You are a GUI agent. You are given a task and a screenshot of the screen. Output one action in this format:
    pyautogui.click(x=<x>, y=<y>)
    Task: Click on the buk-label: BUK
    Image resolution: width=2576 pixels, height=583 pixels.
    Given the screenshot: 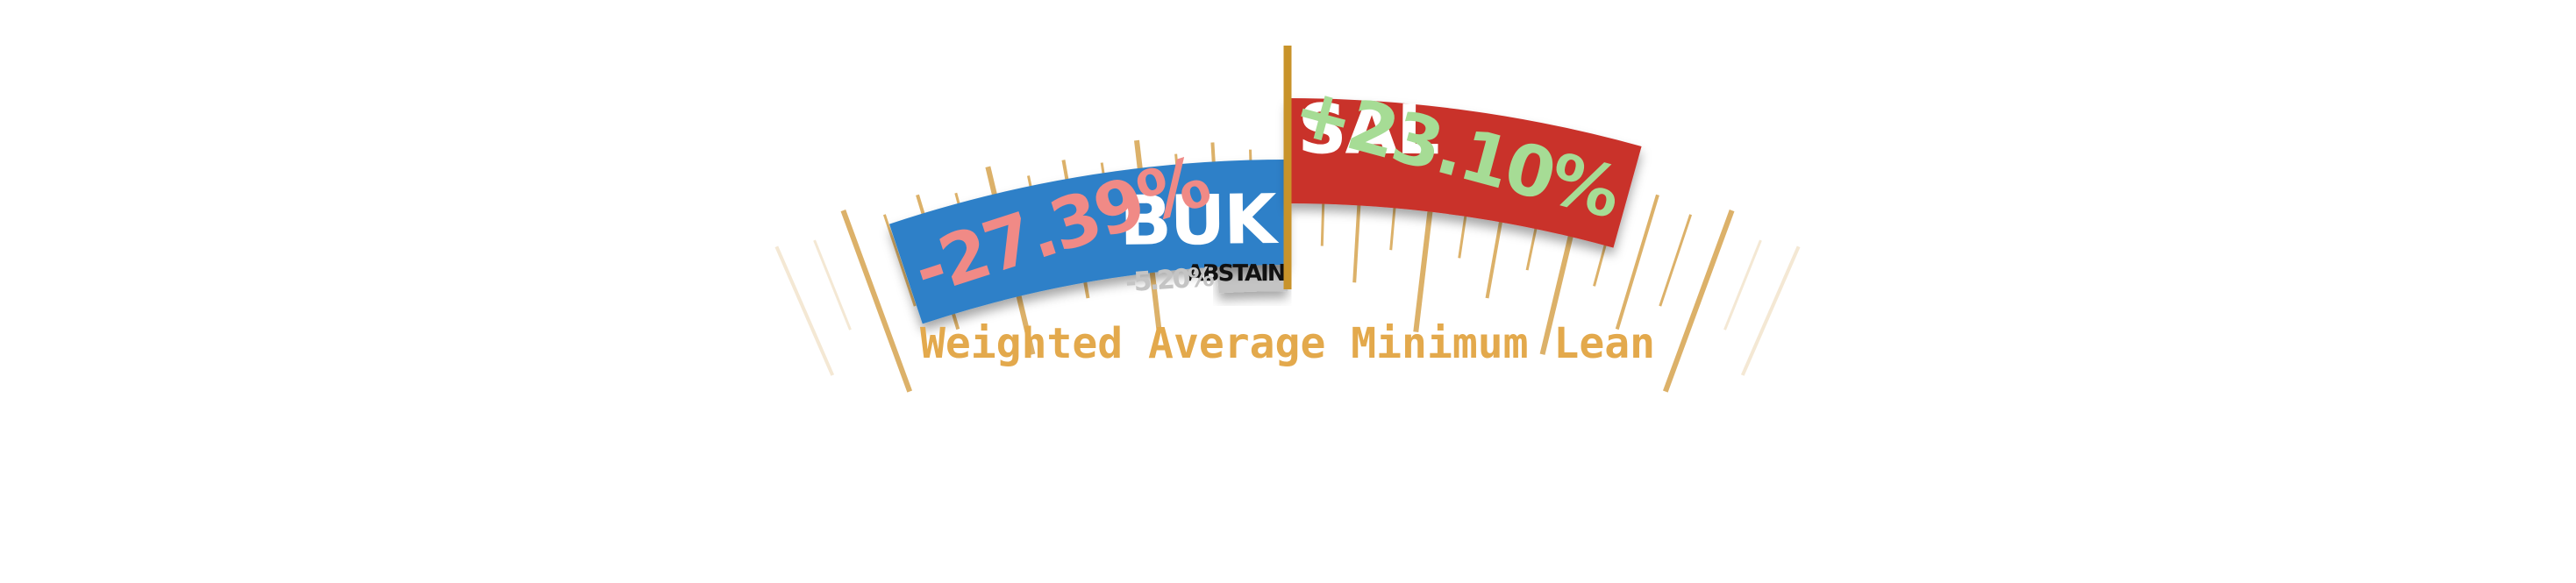 What is the action you would take?
    pyautogui.click(x=1199, y=221)
    